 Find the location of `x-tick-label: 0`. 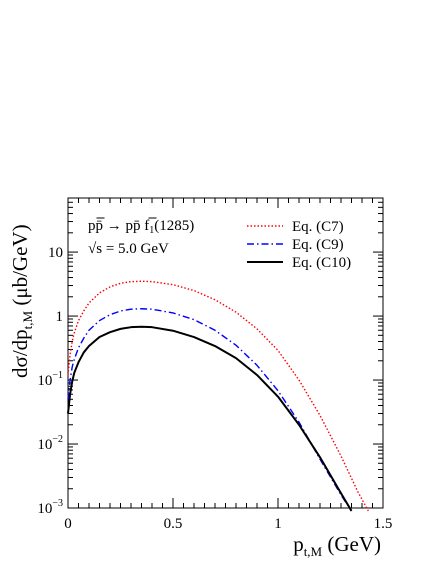

x-tick-label: 0 is located at coordinates (68, 524).